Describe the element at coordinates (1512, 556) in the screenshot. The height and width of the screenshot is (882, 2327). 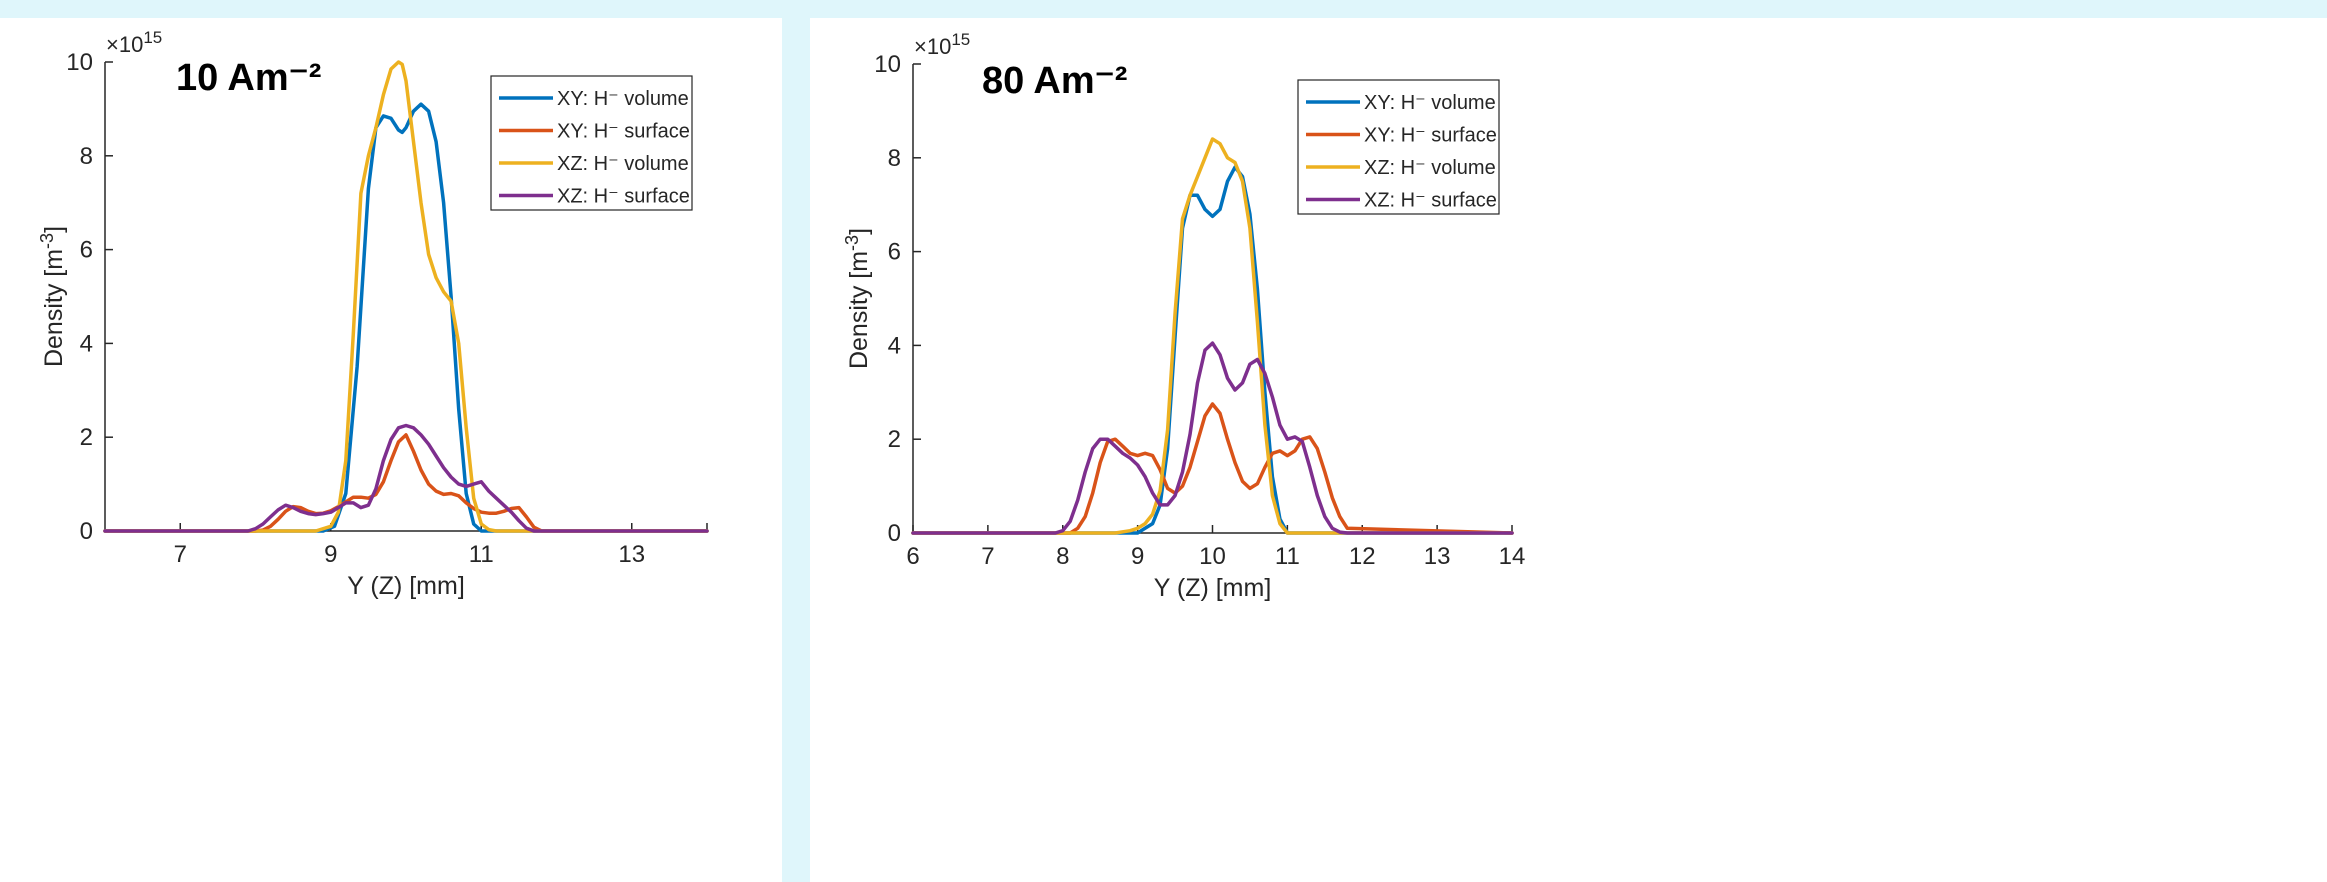
I see `x-tick-label: 14` at that location.